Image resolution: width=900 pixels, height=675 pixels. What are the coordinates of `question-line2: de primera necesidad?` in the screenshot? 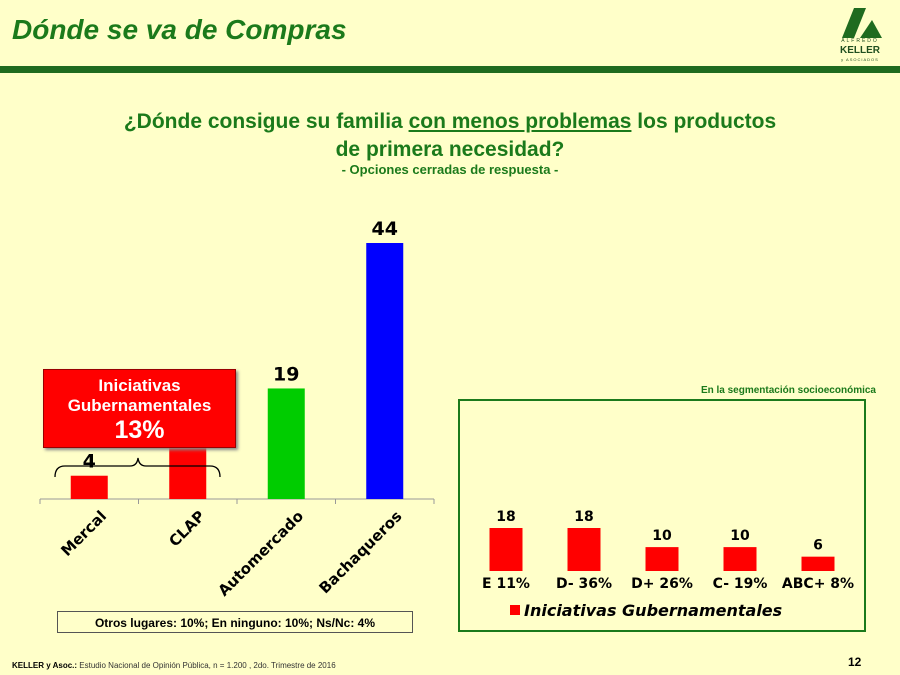 It's located at (450, 149).